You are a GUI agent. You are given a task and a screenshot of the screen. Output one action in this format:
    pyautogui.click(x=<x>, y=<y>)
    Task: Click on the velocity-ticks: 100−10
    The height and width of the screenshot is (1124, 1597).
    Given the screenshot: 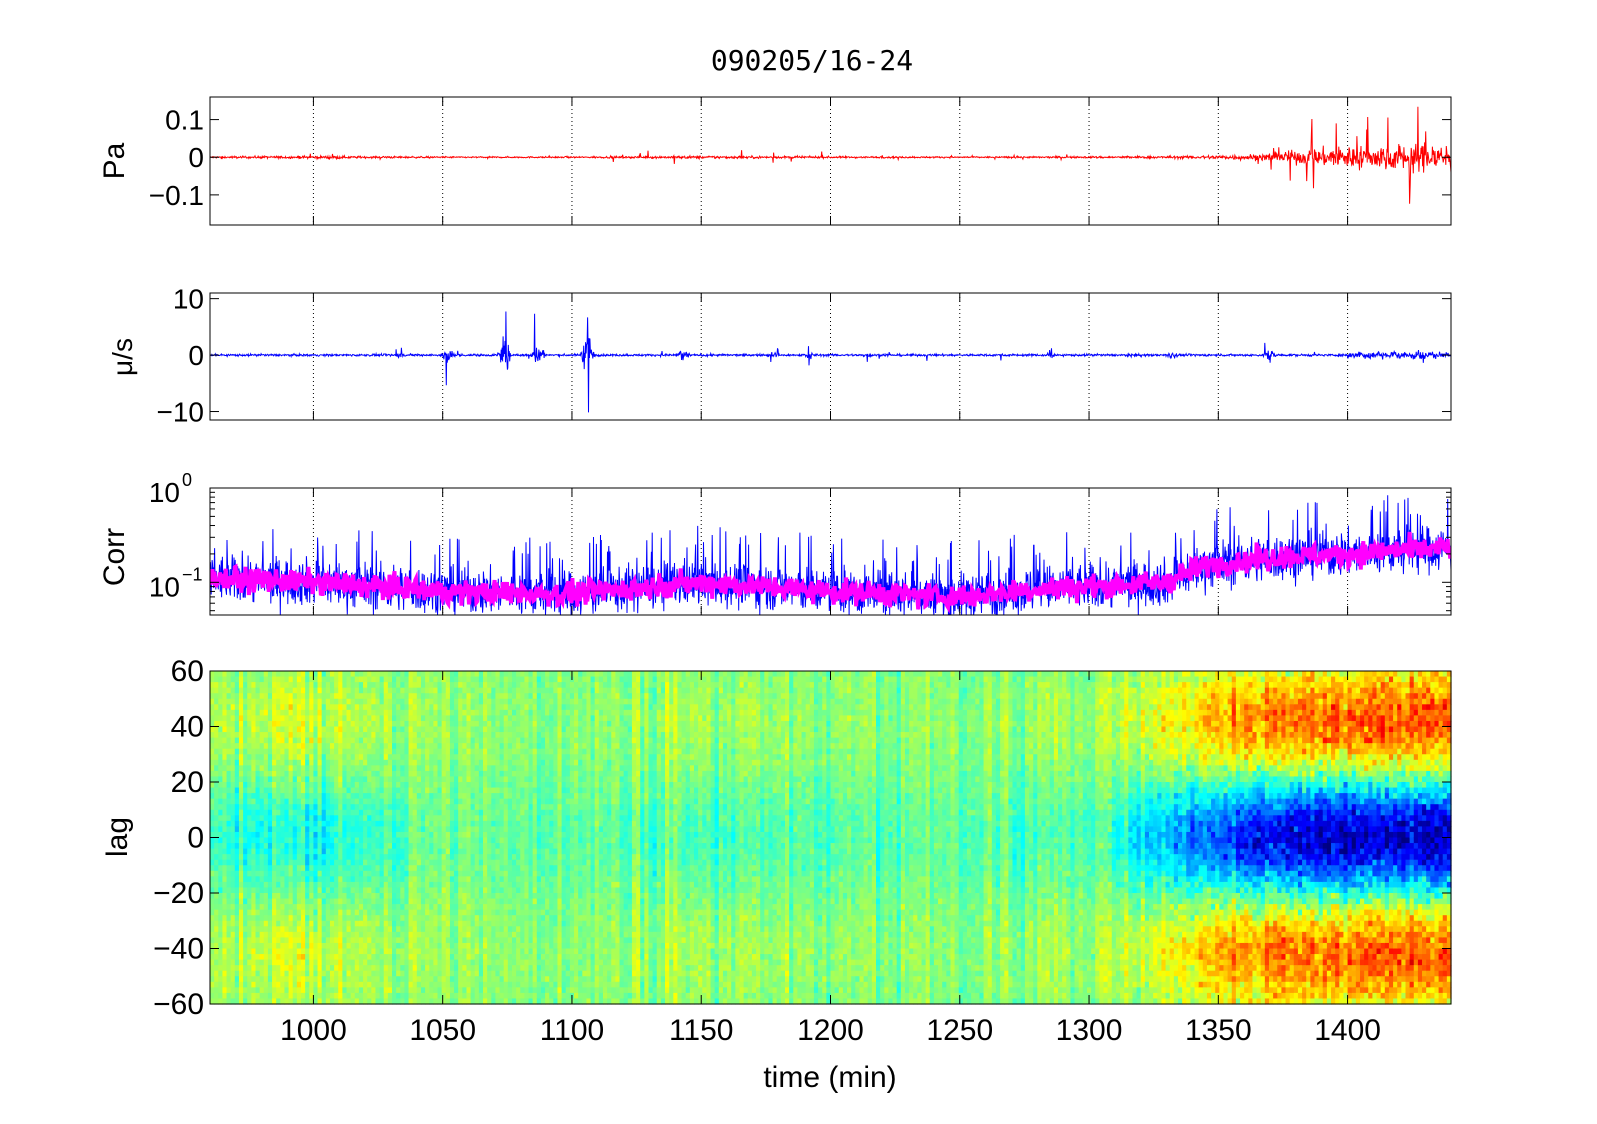 What is the action you would take?
    pyautogui.click(x=804, y=356)
    